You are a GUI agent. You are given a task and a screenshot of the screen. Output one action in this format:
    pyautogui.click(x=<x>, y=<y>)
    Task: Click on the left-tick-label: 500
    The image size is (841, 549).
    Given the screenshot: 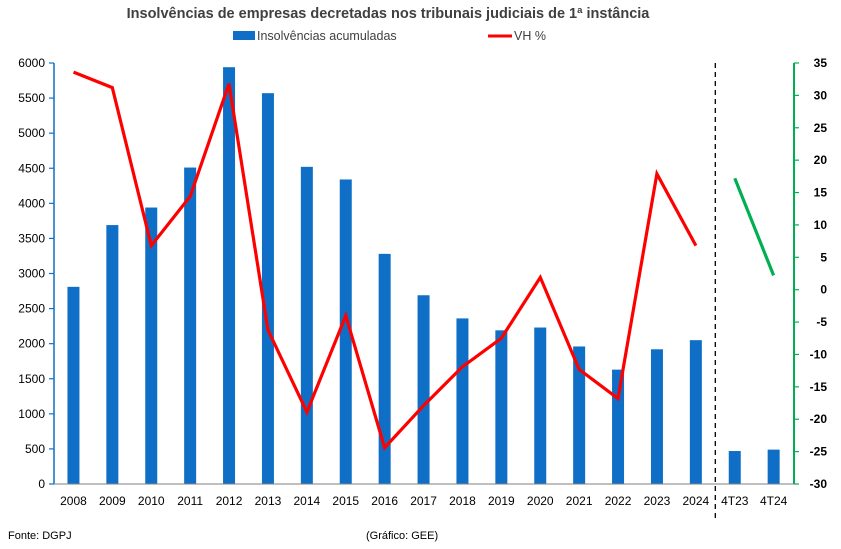 What is the action you would take?
    pyautogui.click(x=35, y=449)
    